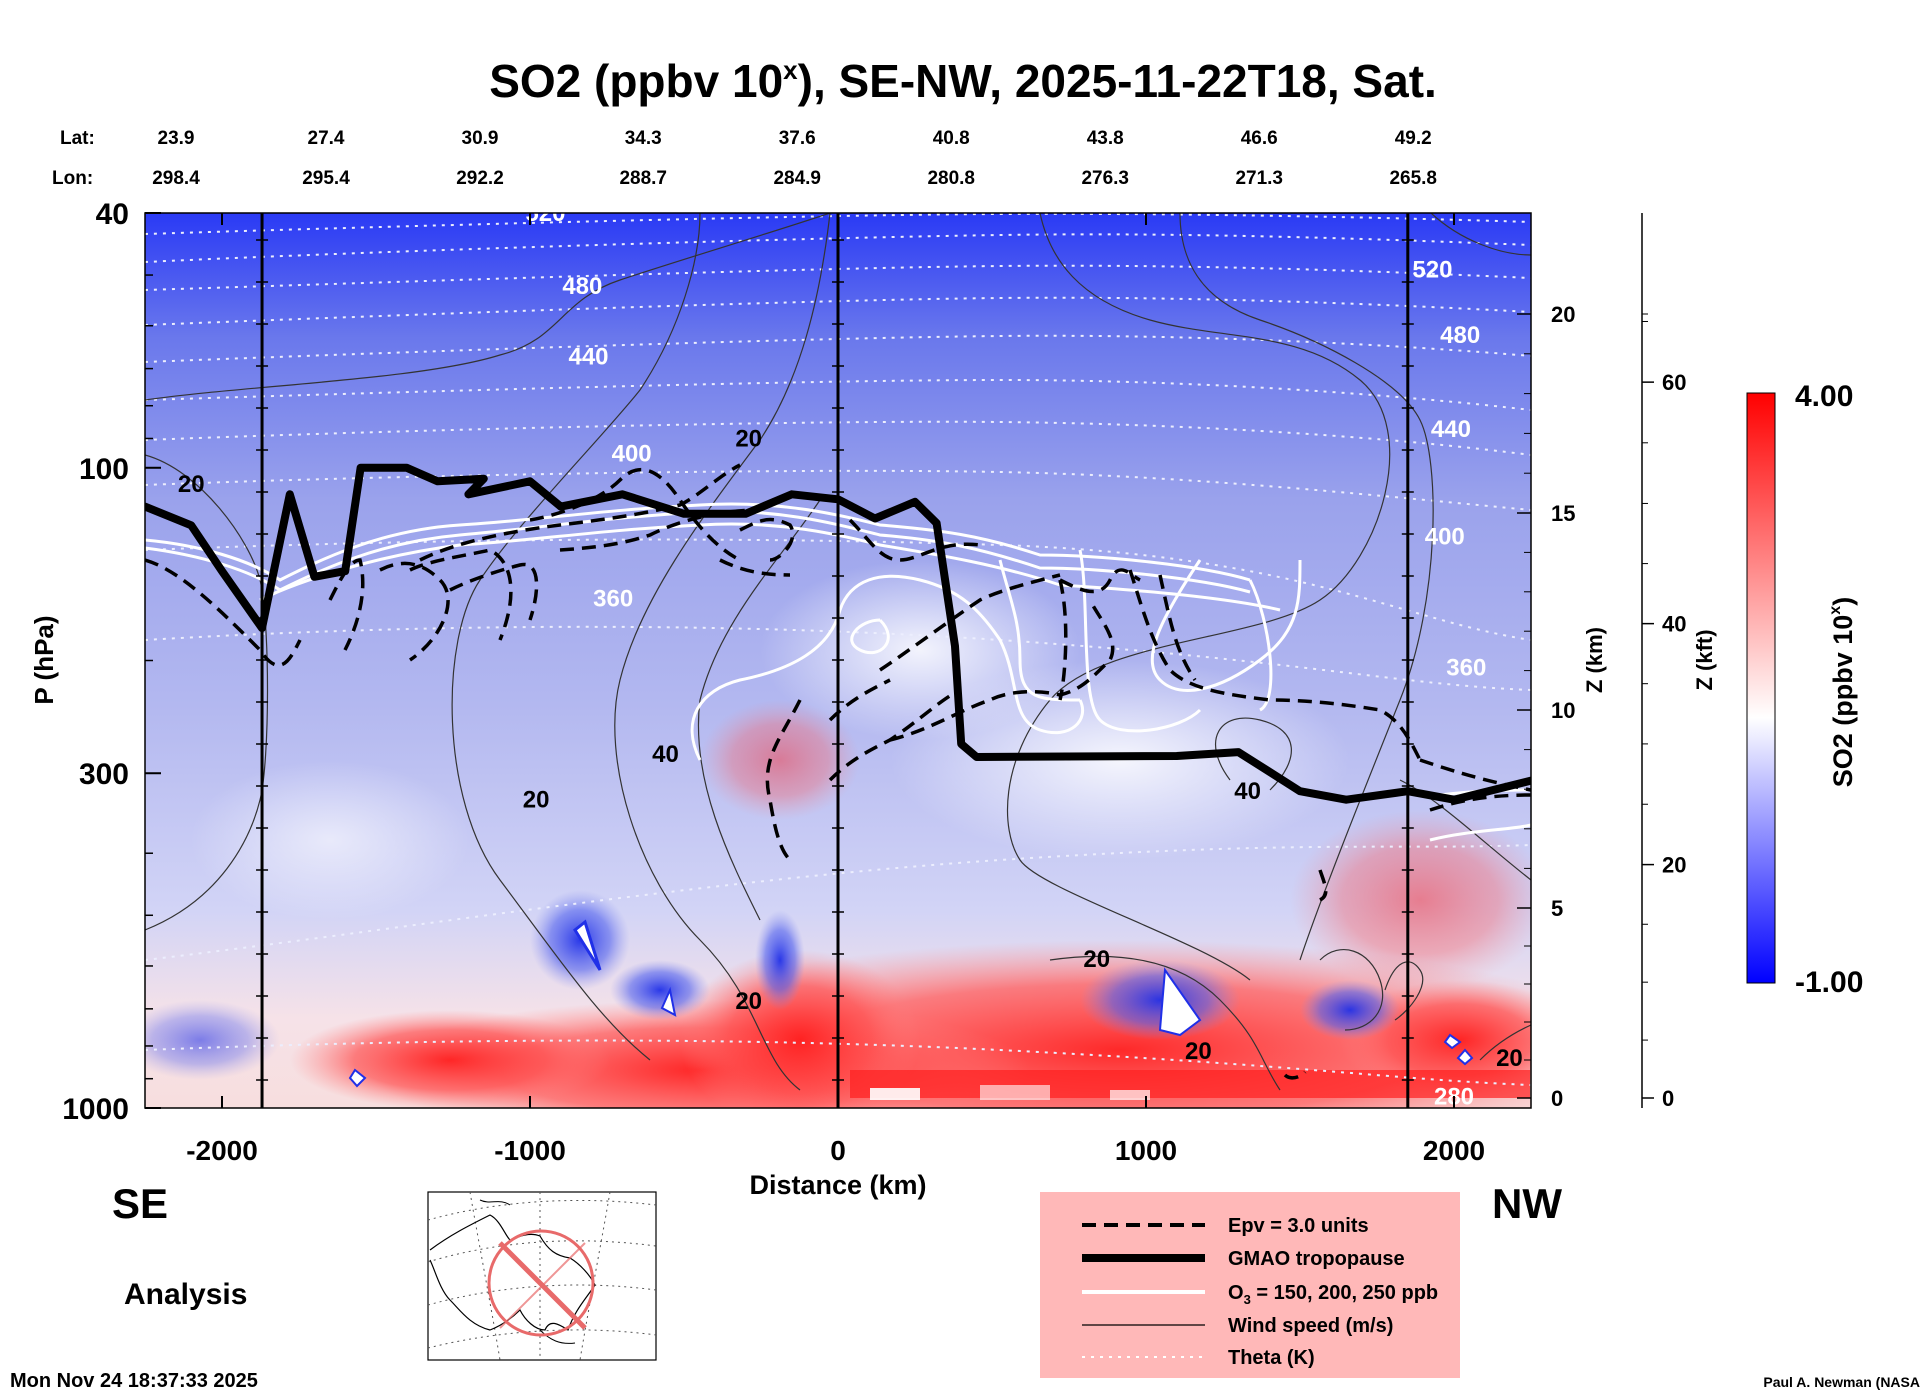  I want to click on nw-label: NW, so click(1527, 1203).